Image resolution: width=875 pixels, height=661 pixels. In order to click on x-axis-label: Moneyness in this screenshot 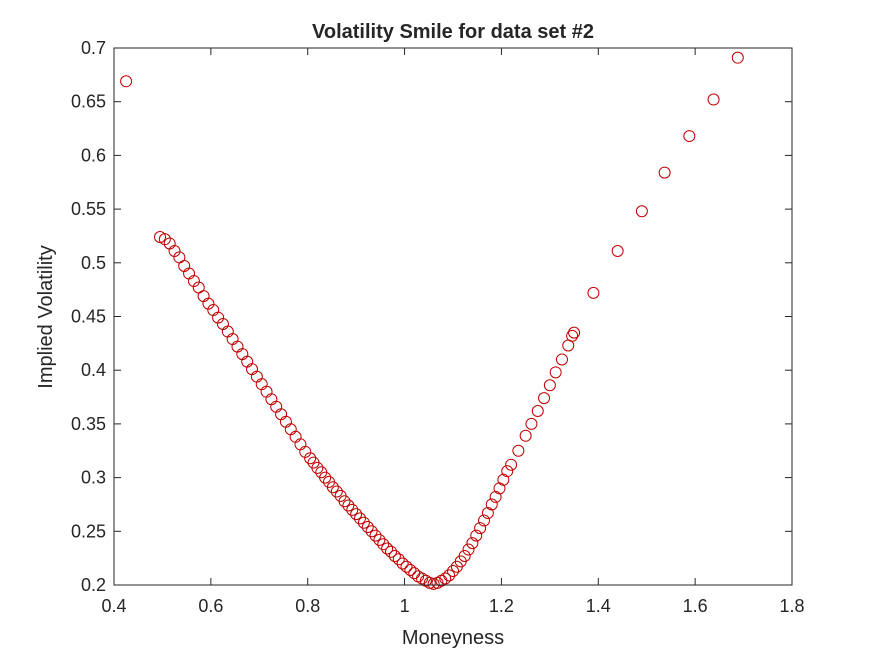, I will do `click(453, 638)`.